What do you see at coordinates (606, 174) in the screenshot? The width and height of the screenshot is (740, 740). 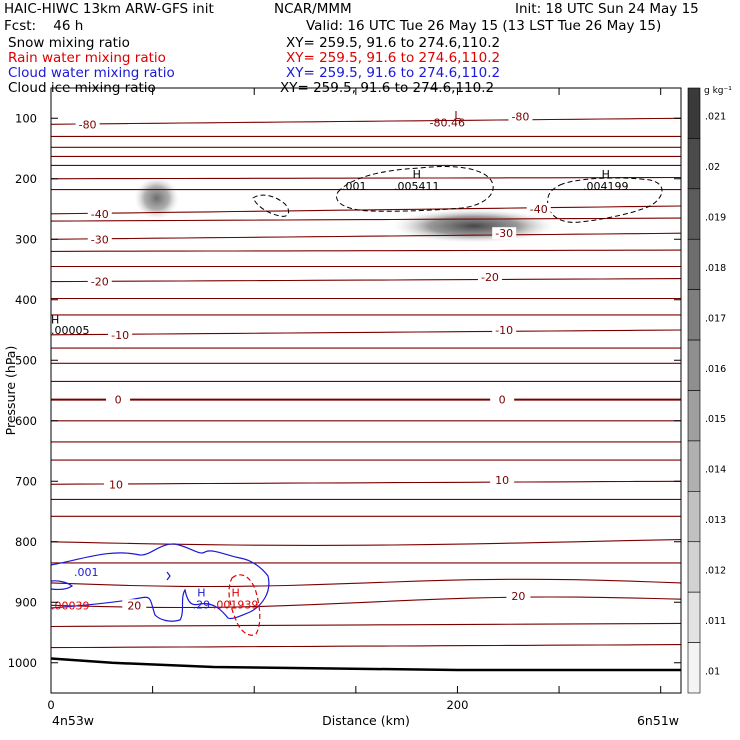 I see `cloud-ice-max-marker-1: H` at bounding box center [606, 174].